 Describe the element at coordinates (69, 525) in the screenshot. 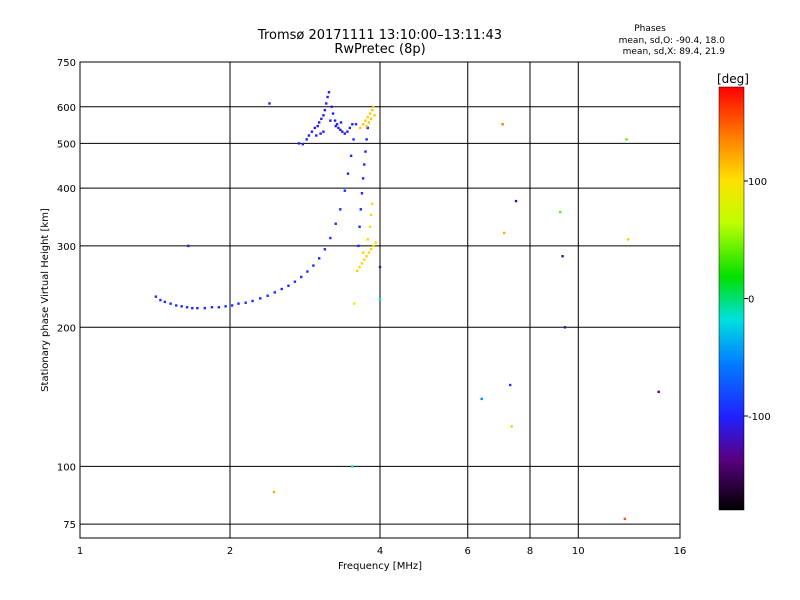

I see `y-tick-label: 75` at that location.